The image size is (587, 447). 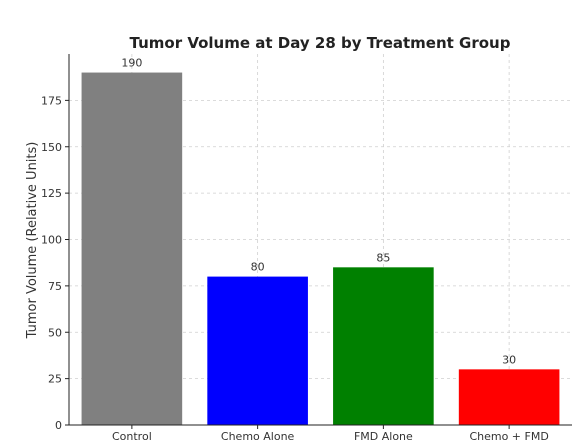 I want to click on y-tick-label: 25, so click(x=55, y=379).